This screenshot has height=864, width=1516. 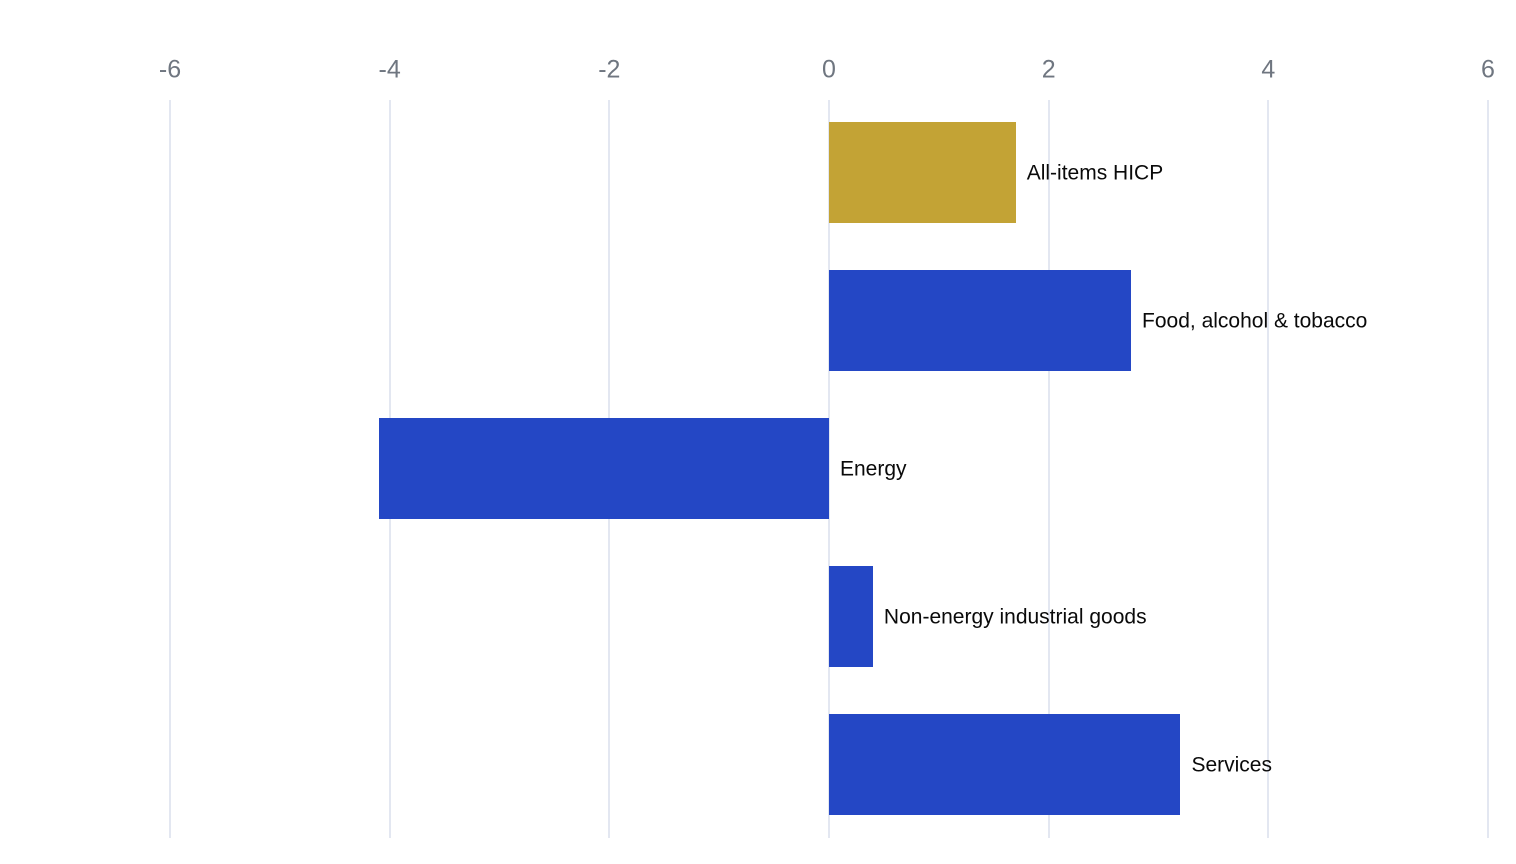 I want to click on bar-label: Services, so click(x=1231, y=764).